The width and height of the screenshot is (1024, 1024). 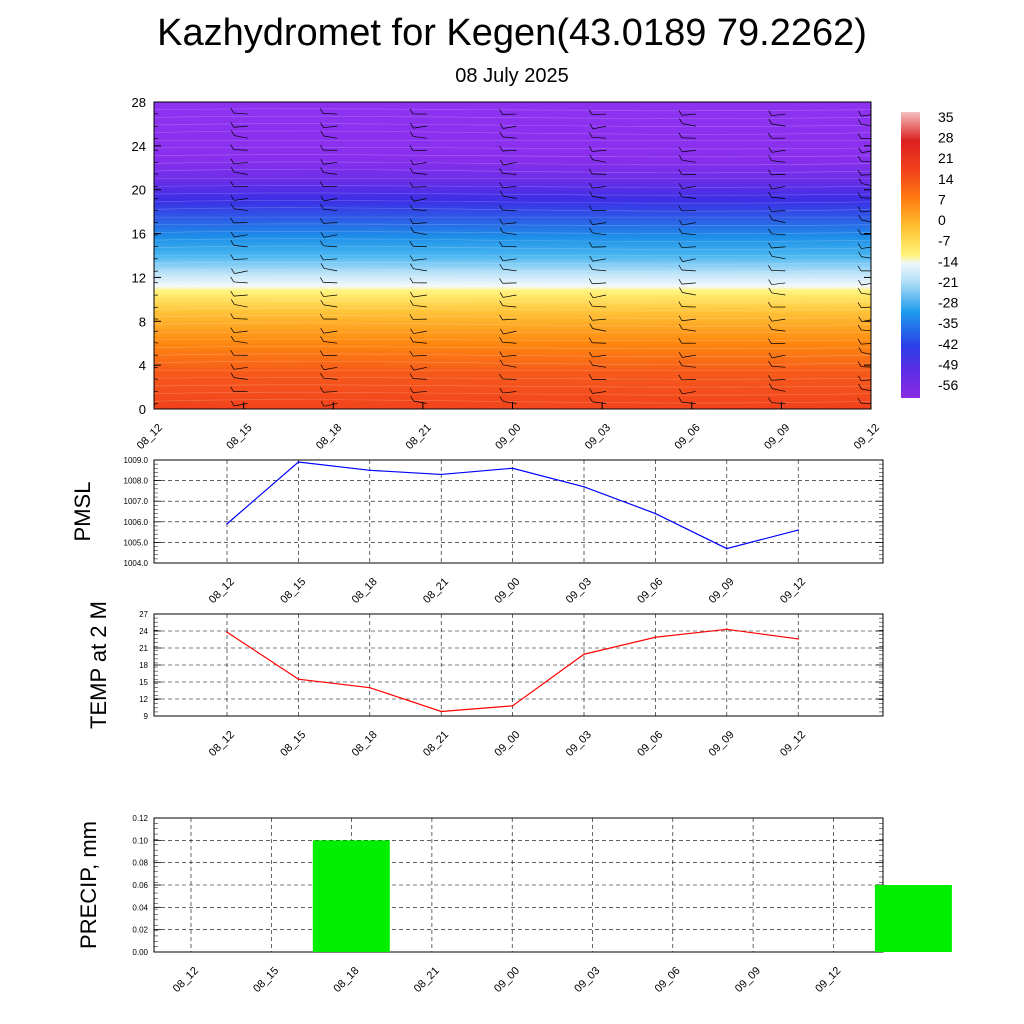 I want to click on x-tick-label: 08_18, so click(x=365, y=744).